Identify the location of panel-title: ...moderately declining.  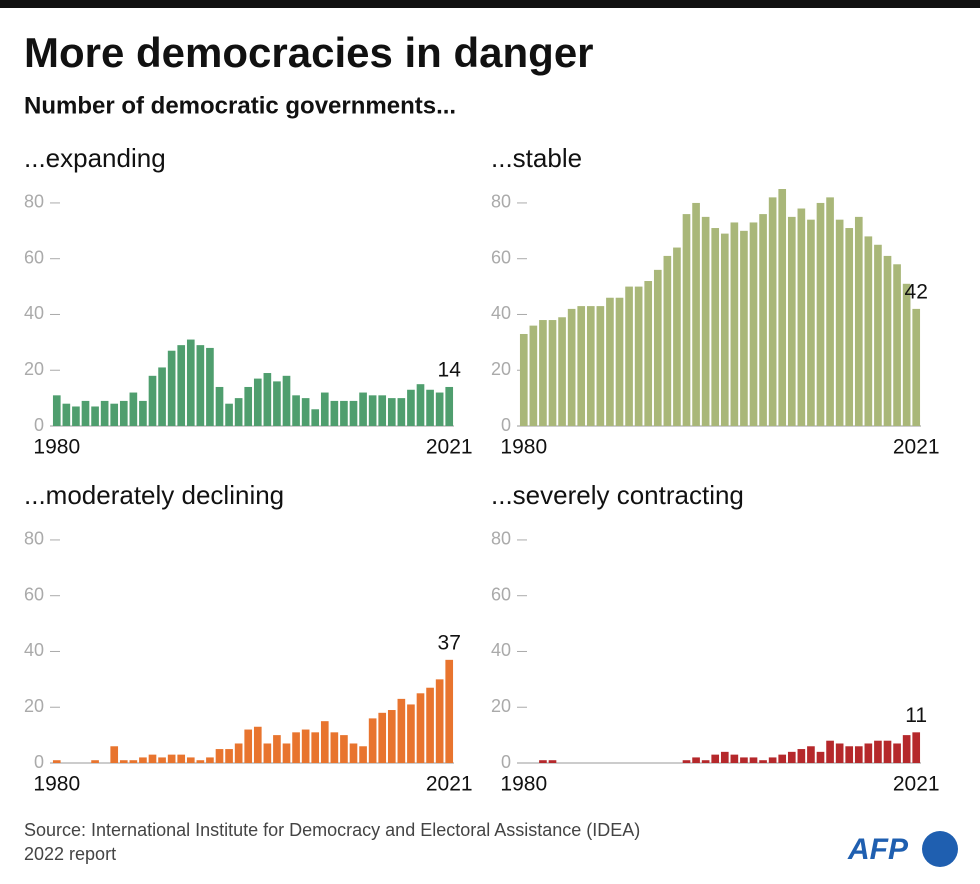
(154, 495).